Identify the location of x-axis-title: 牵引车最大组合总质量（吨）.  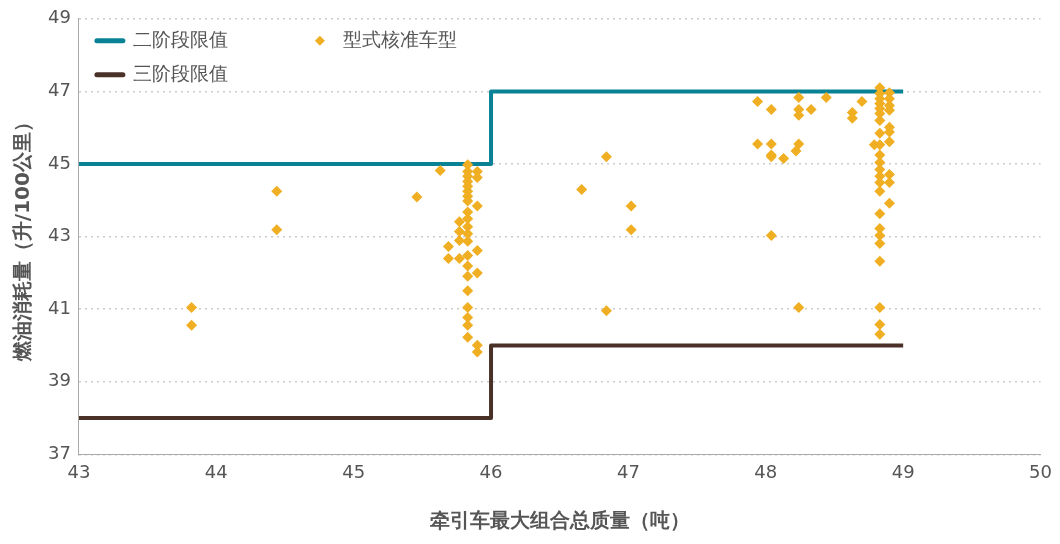
(559, 520).